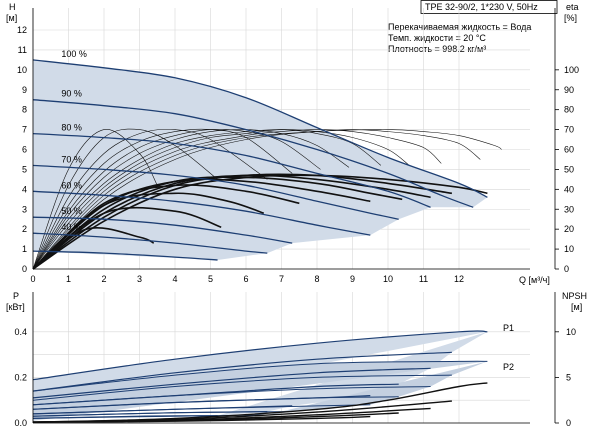 This screenshot has height=431, width=598. I want to click on head-tick-7: 7, so click(24, 130).